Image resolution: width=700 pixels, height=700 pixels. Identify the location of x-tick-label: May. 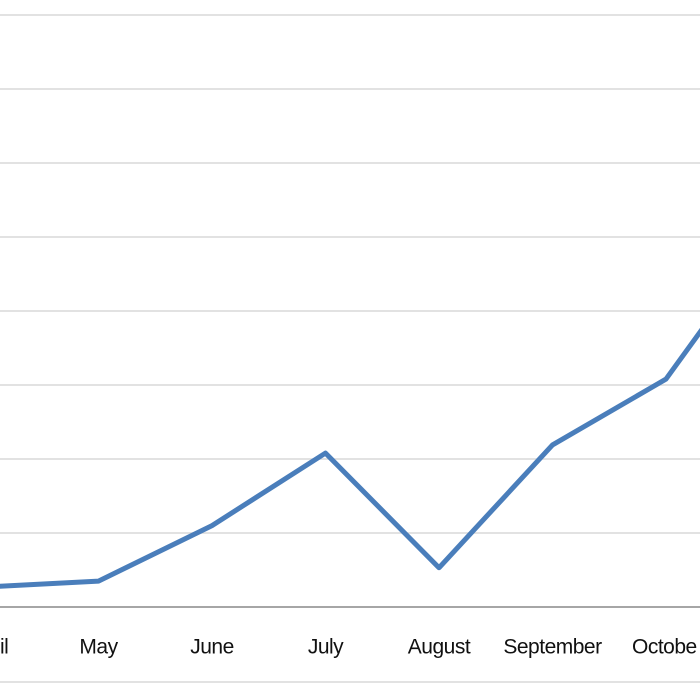
(98, 647).